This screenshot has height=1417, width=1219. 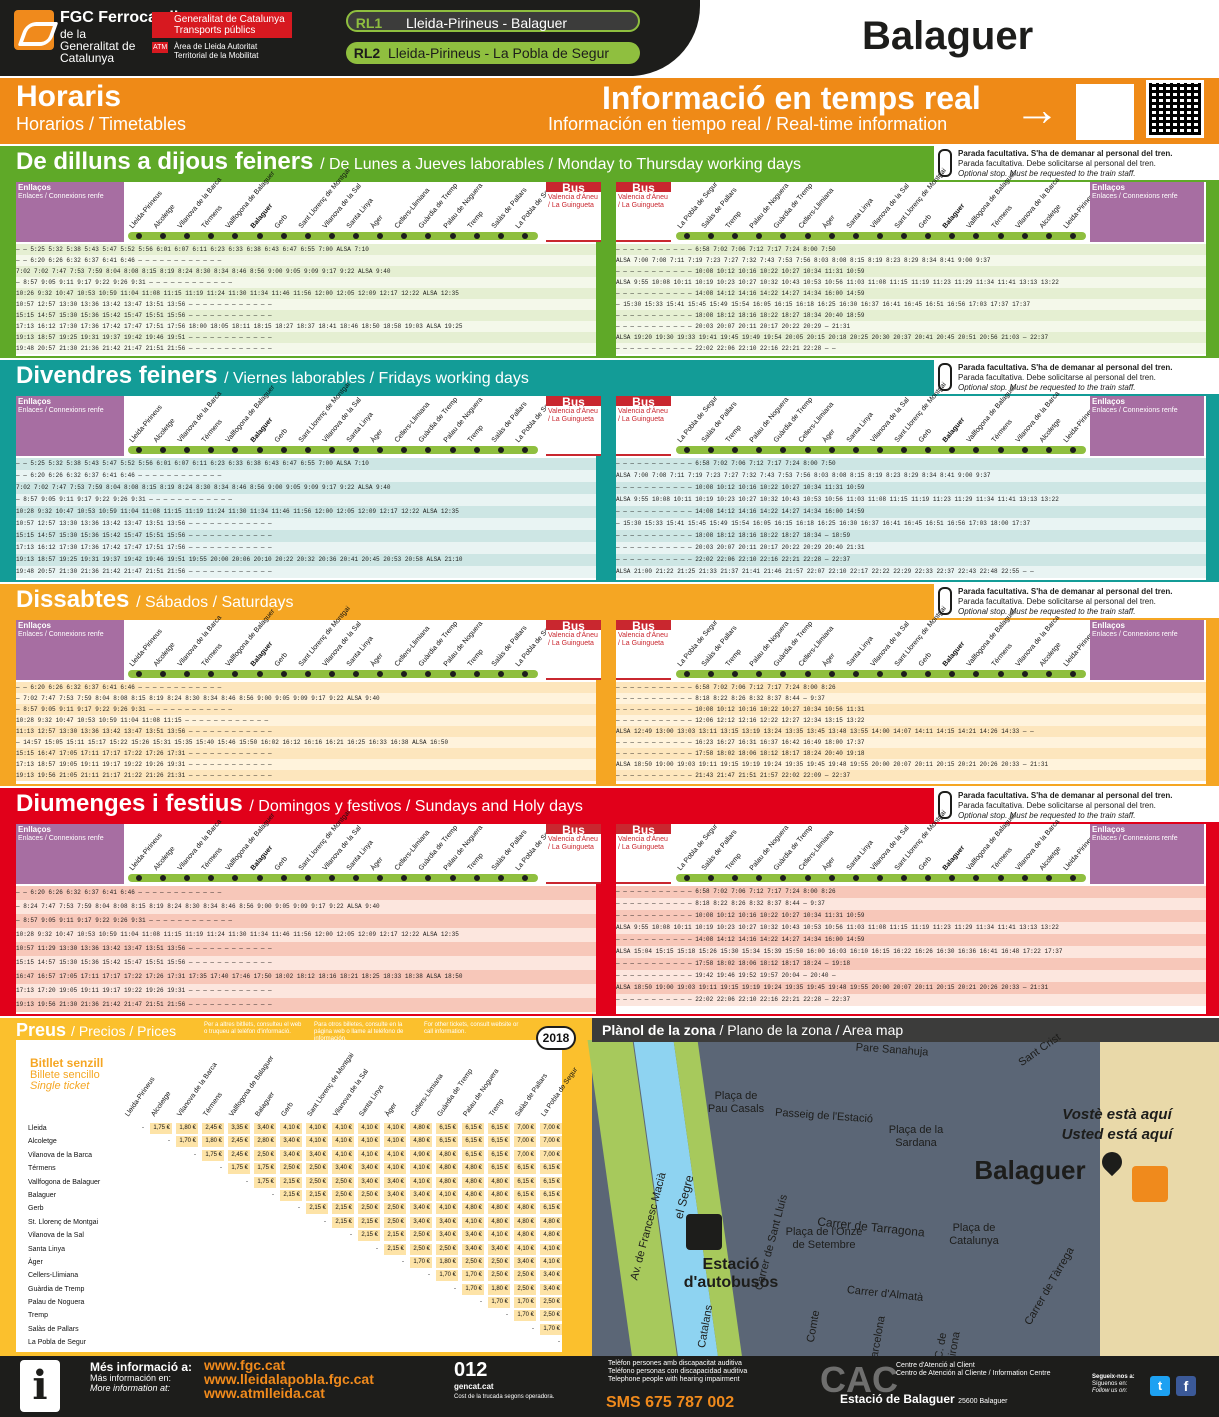 What do you see at coordinates (56, 1236) in the screenshot?
I see `price-row-station: Vilanova de la Sal` at bounding box center [56, 1236].